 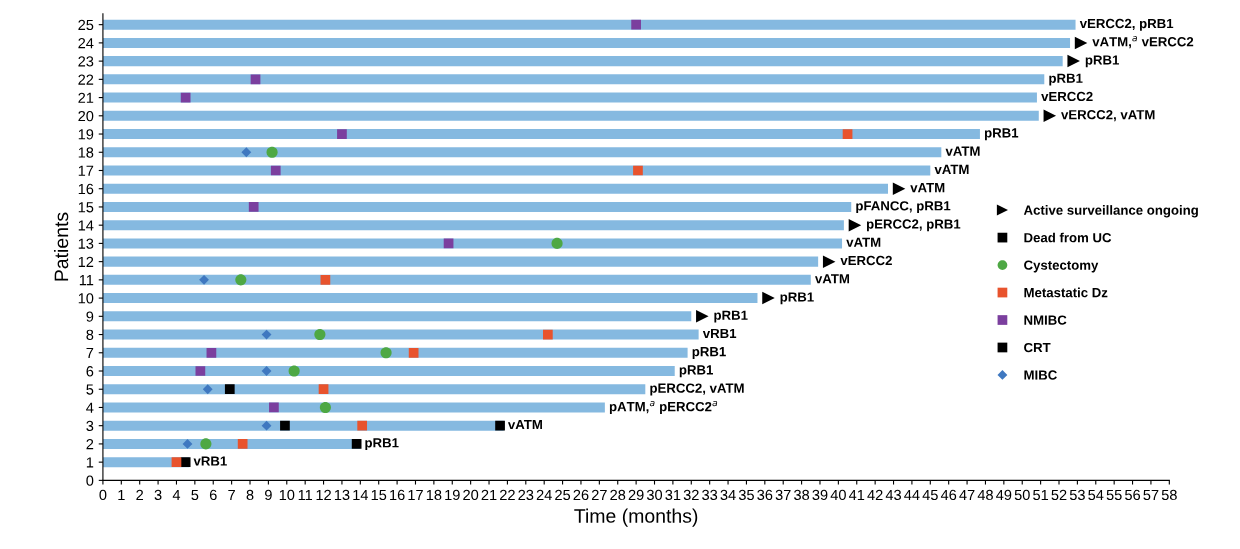 I want to click on y-tick-label: 9, so click(x=90, y=316).